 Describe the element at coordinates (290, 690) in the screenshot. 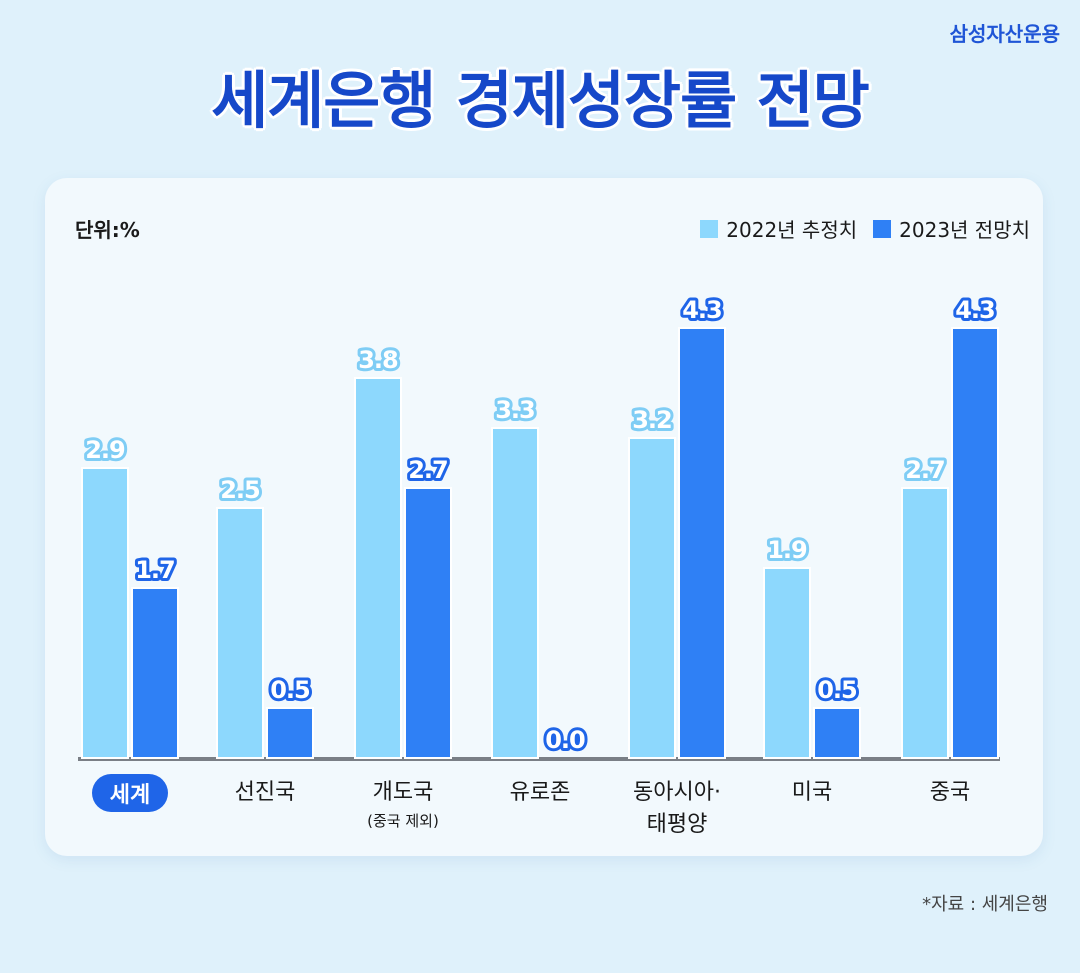

I see `data-label-2023-1: 0.5` at that location.